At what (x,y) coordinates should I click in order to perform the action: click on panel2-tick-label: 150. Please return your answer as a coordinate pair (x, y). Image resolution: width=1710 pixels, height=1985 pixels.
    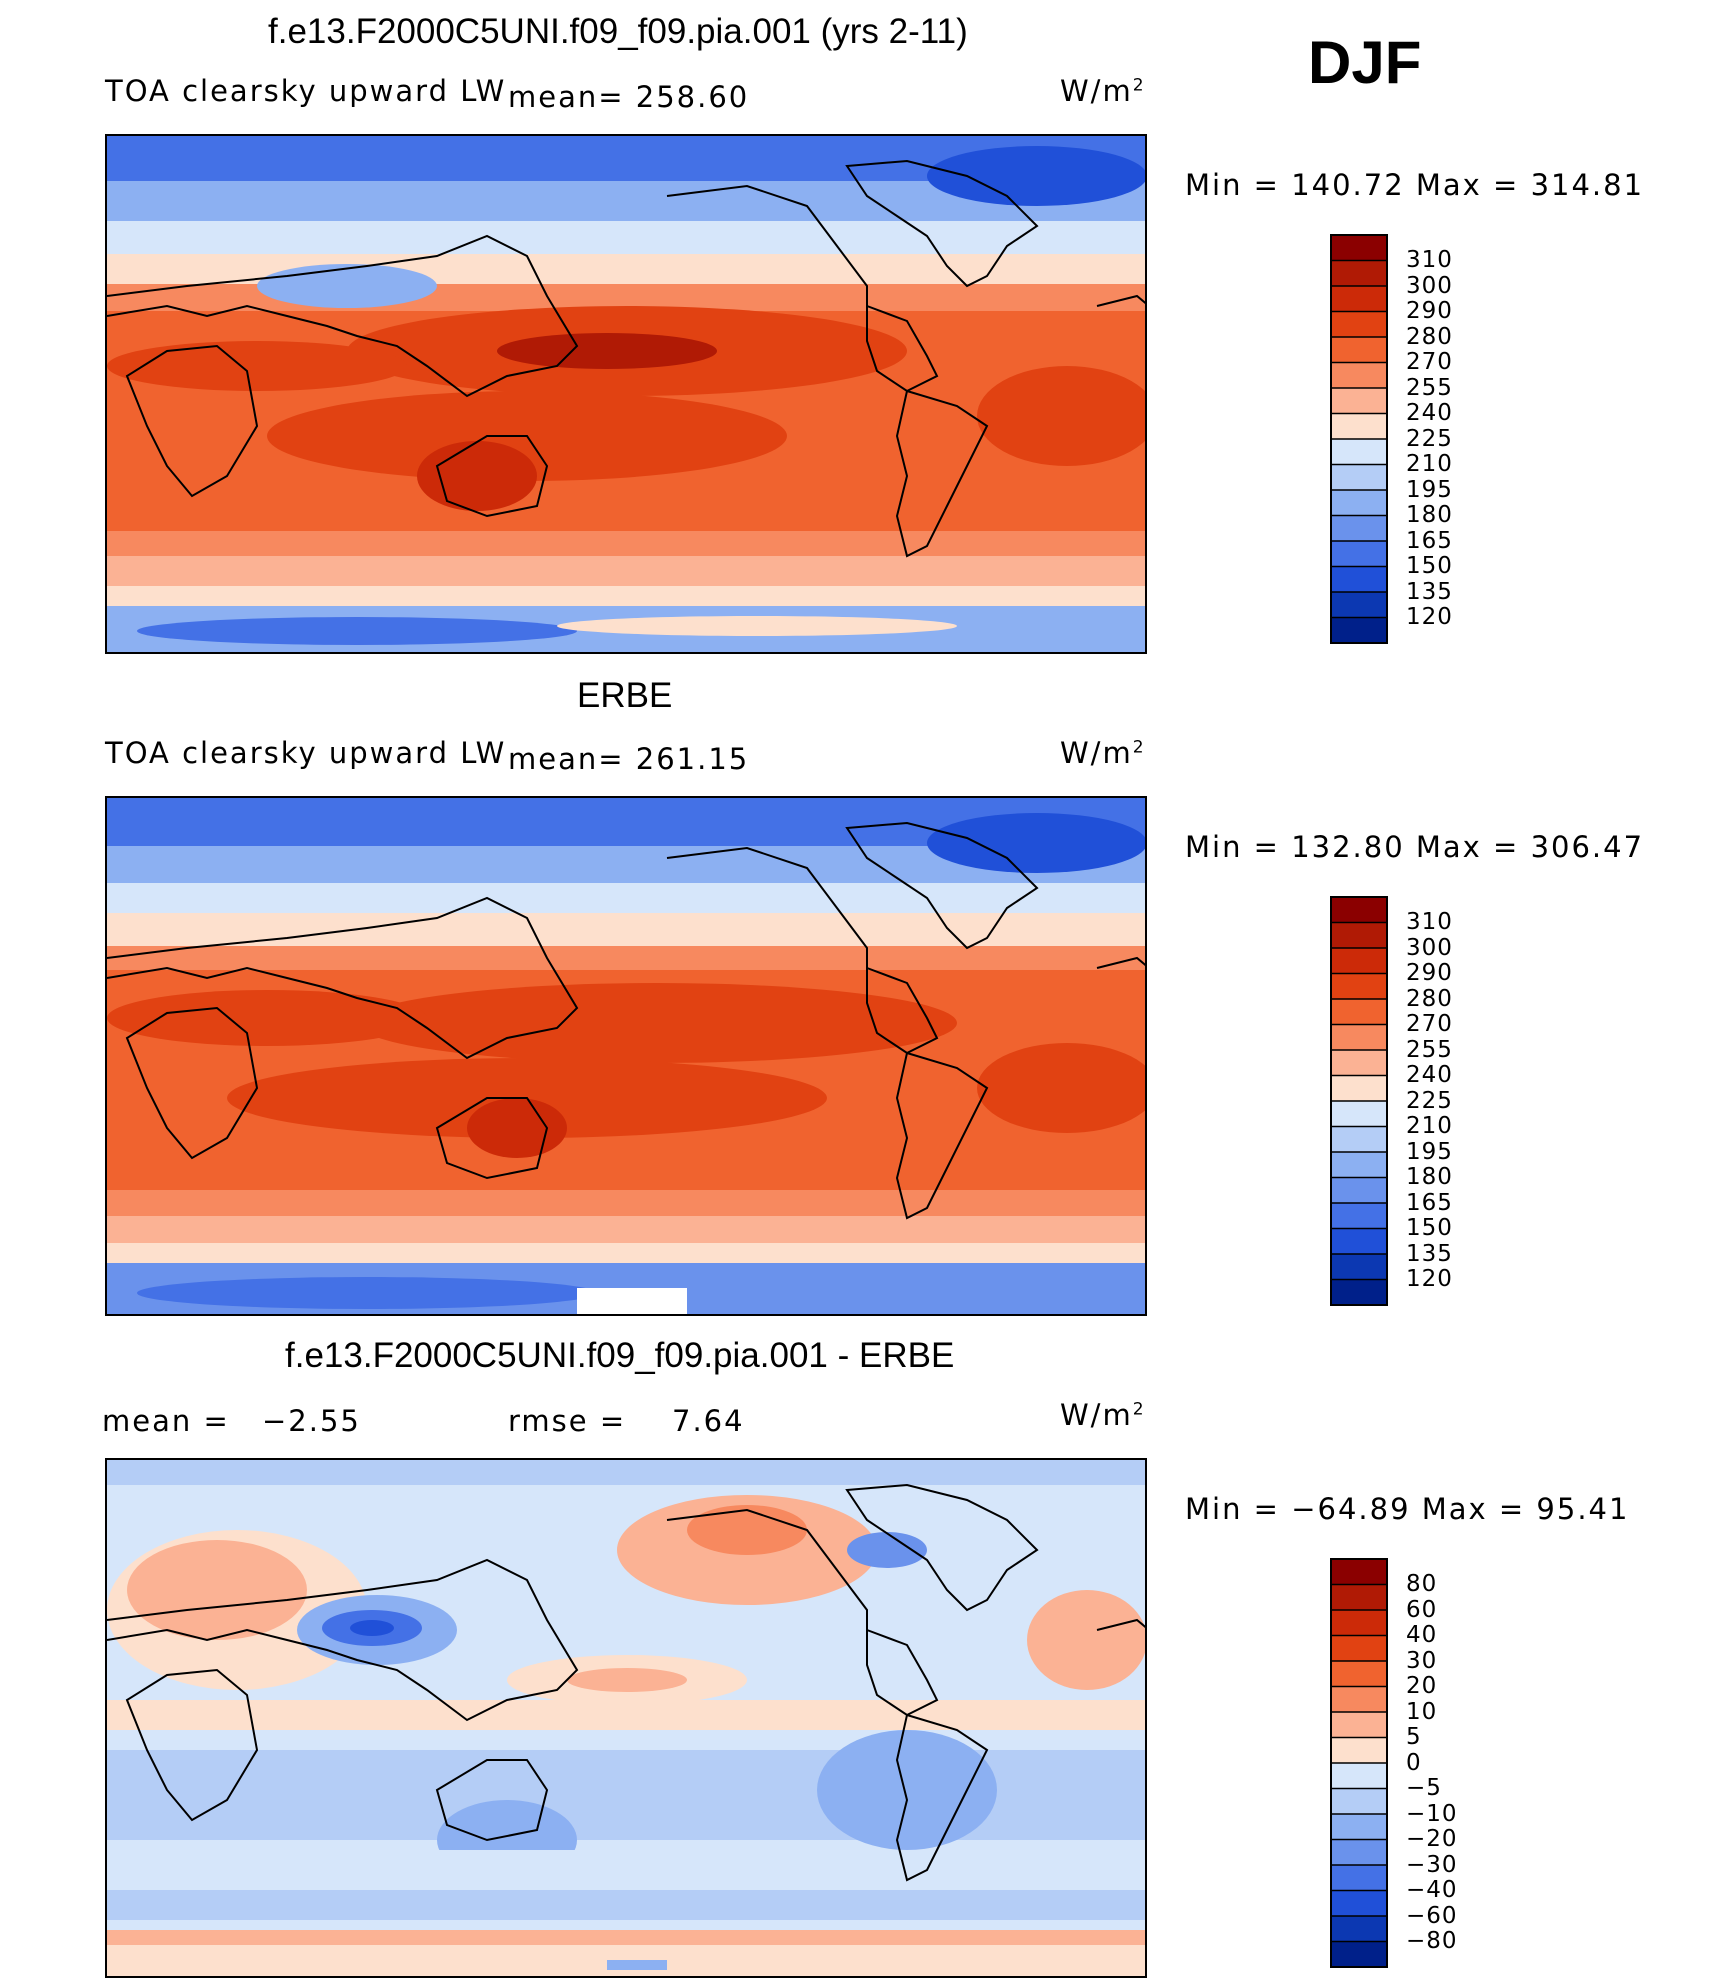
    Looking at the image, I should click on (1429, 1228).